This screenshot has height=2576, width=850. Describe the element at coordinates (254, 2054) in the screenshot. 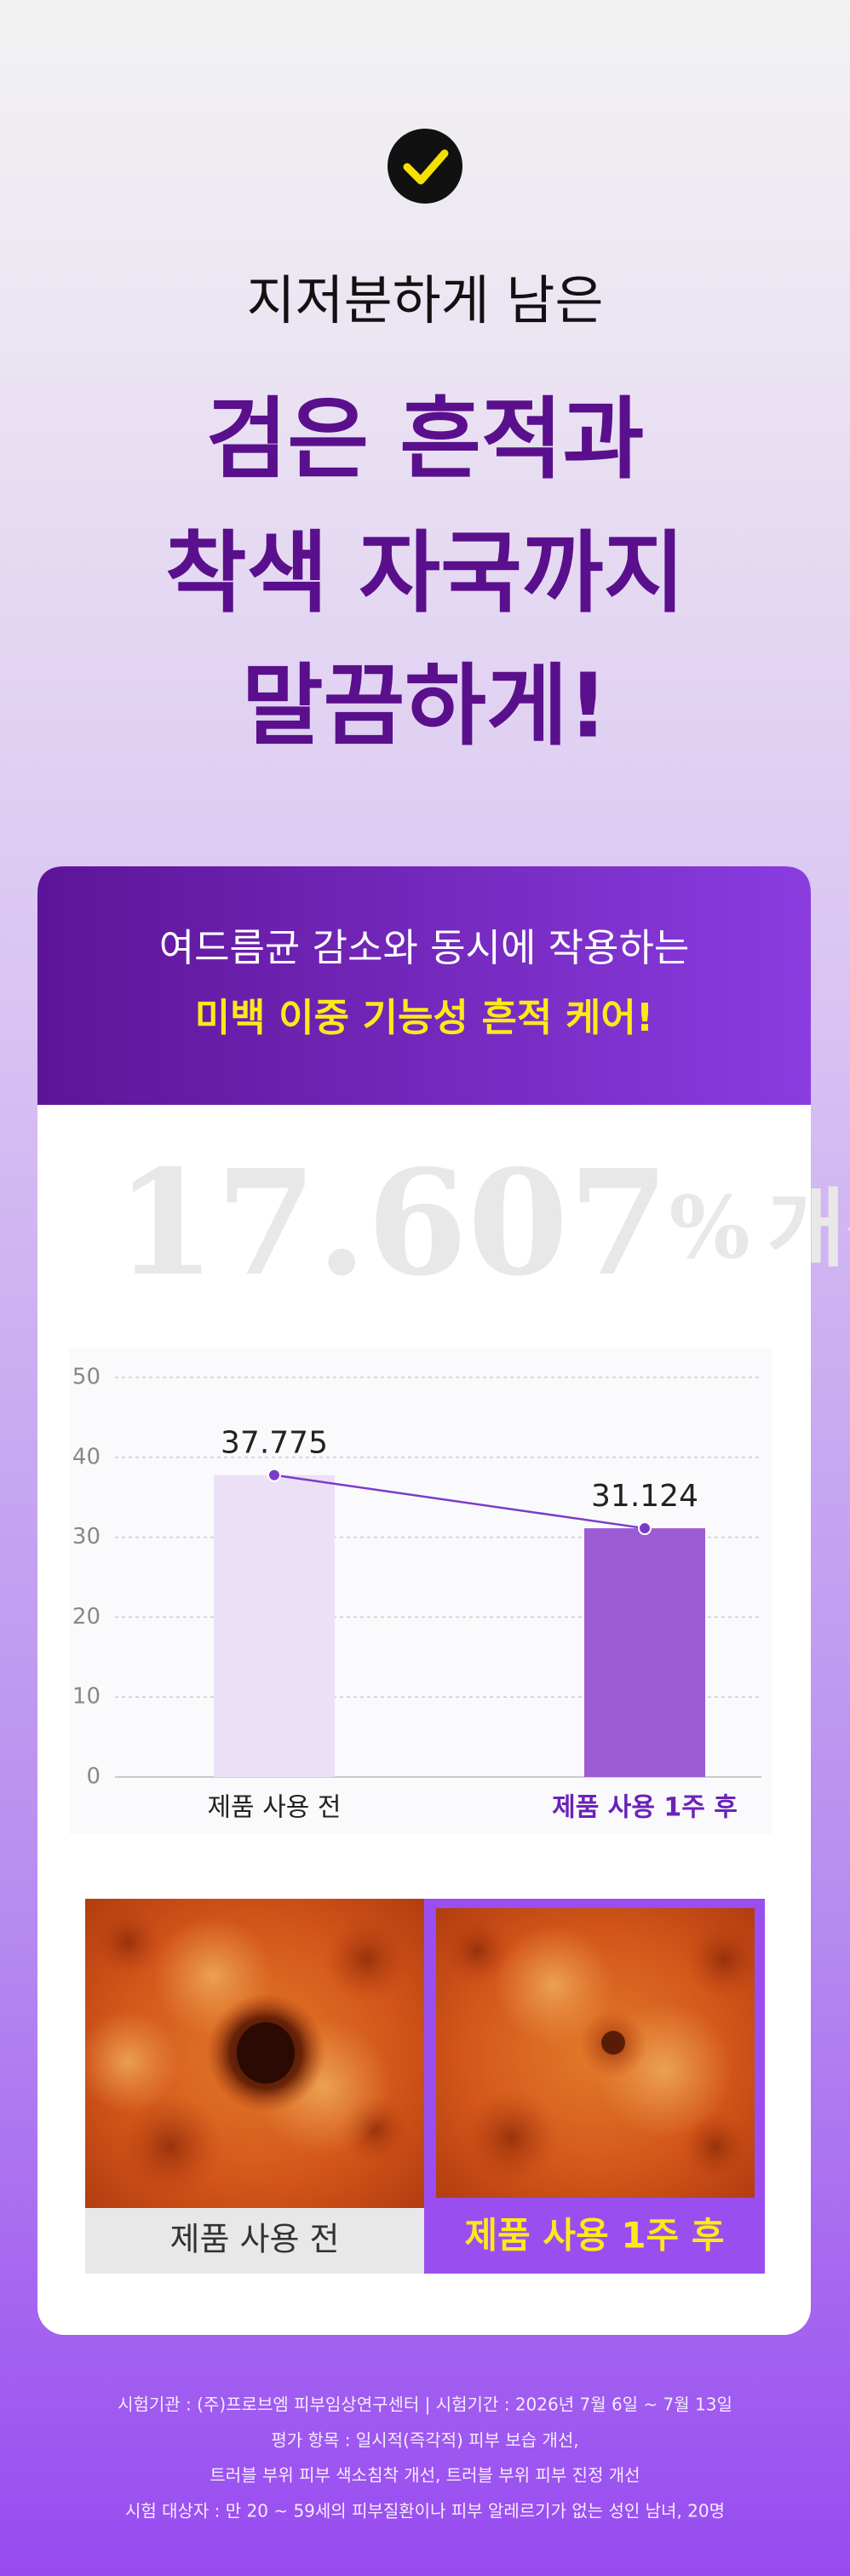

I see `photo-before` at that location.